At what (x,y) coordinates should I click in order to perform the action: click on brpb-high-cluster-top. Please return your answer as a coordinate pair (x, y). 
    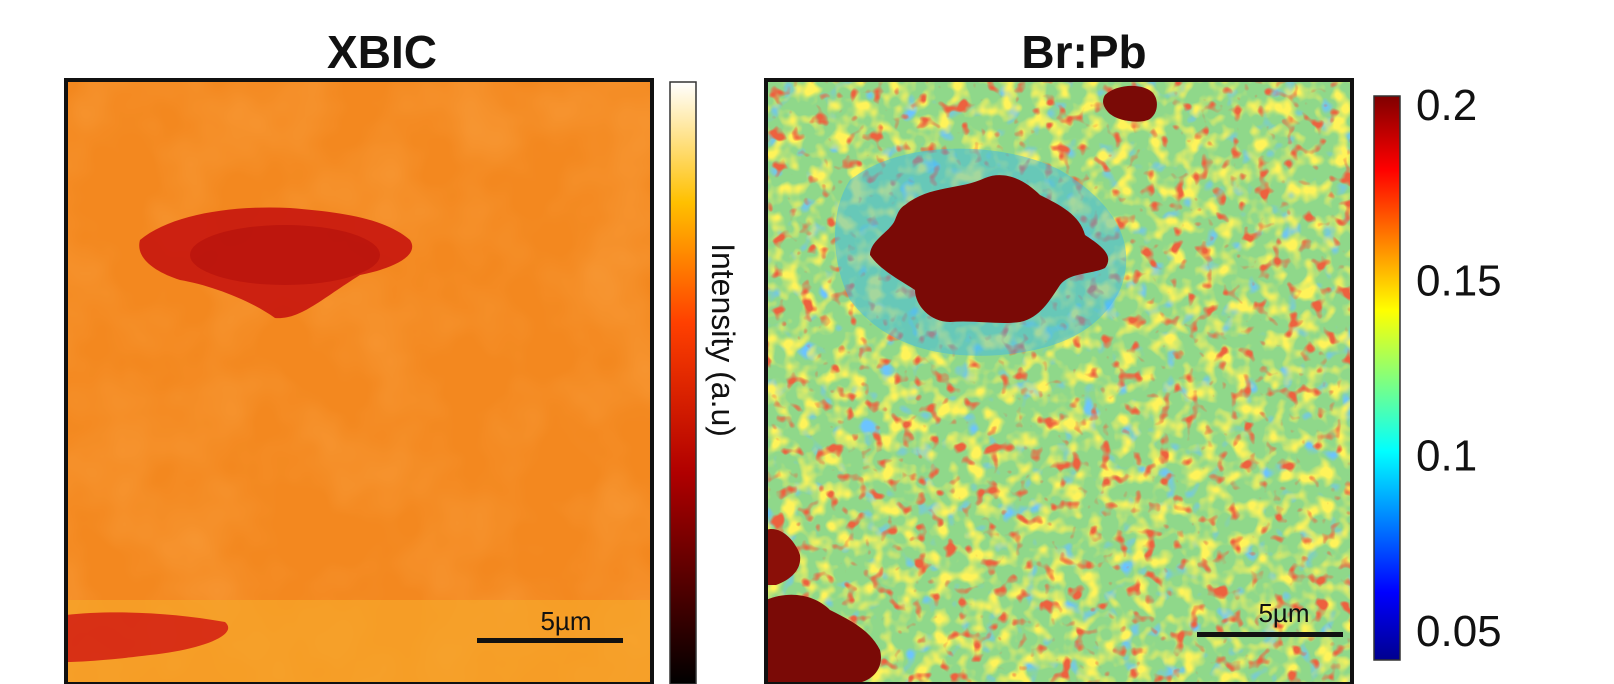
    Looking at the image, I should click on (1130, 103).